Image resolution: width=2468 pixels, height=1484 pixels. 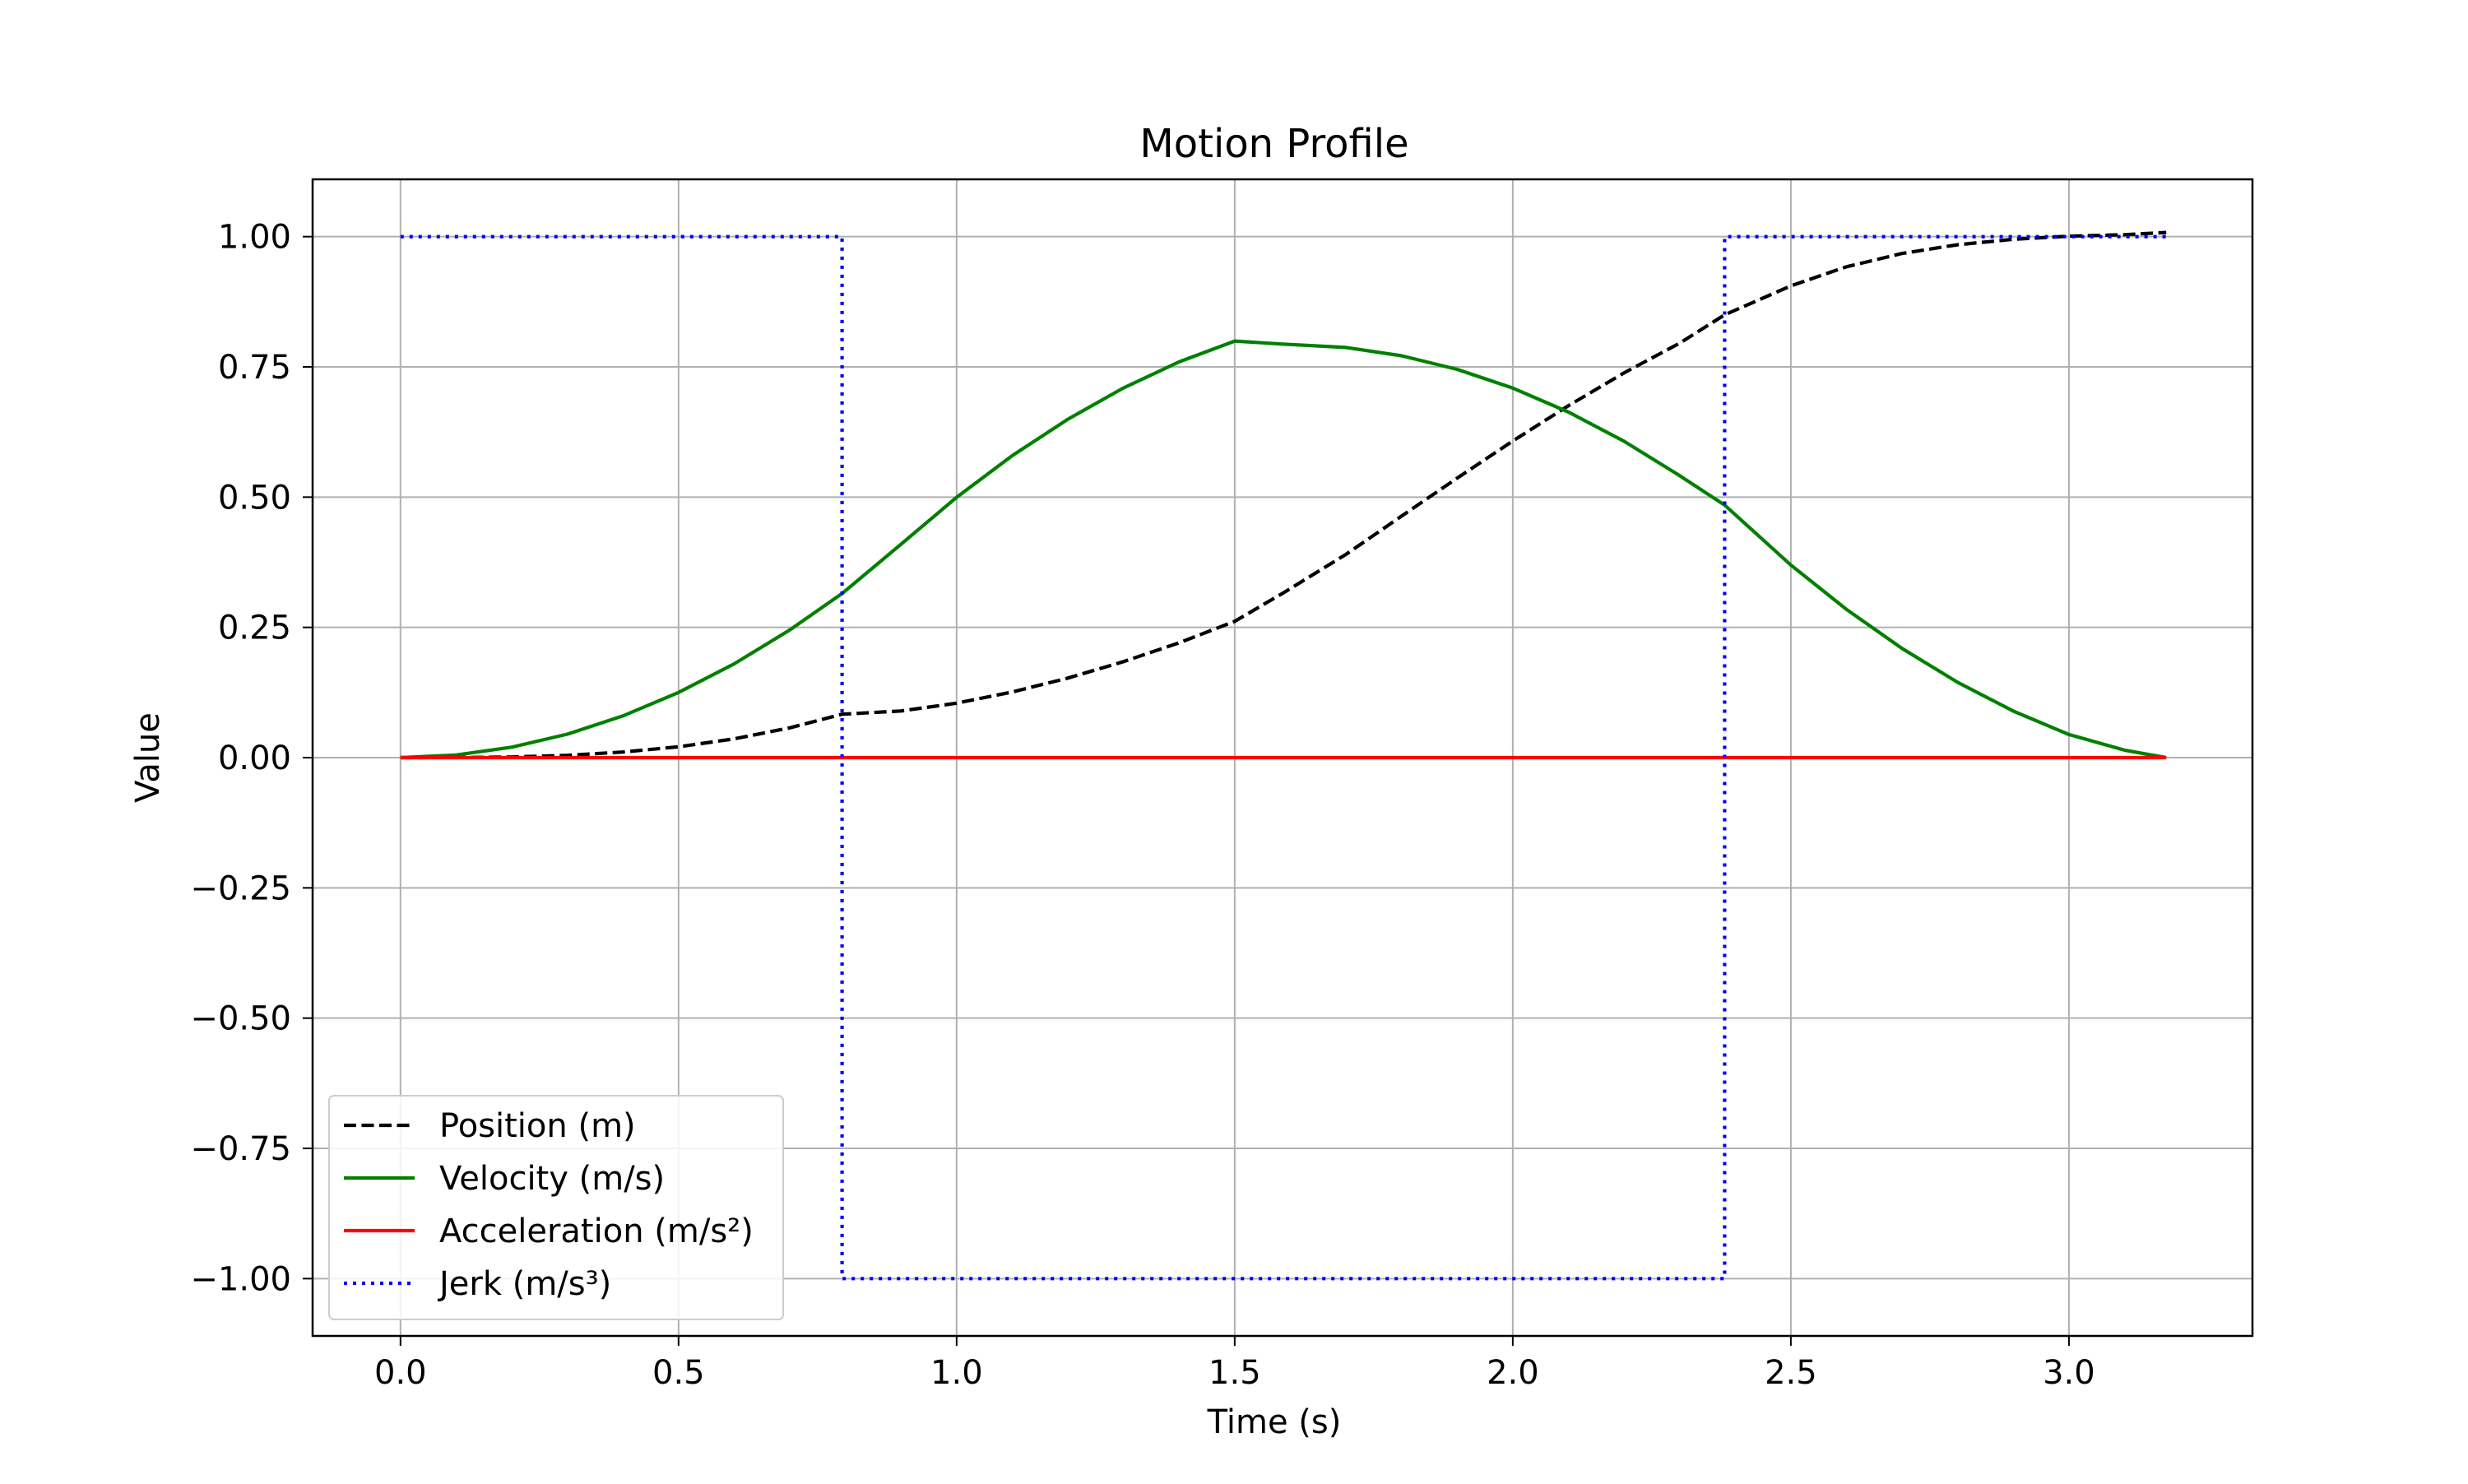 What do you see at coordinates (254, 368) in the screenshot?
I see `y-tick-label: 0.75` at bounding box center [254, 368].